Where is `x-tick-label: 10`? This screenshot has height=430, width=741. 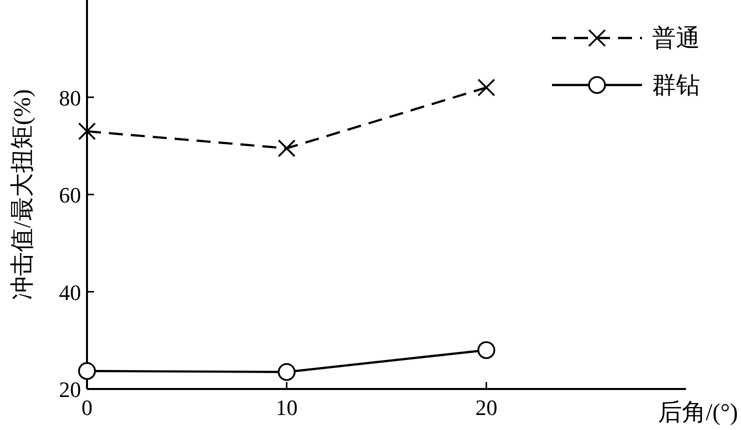
x-tick-label: 10 is located at coordinates (287, 407).